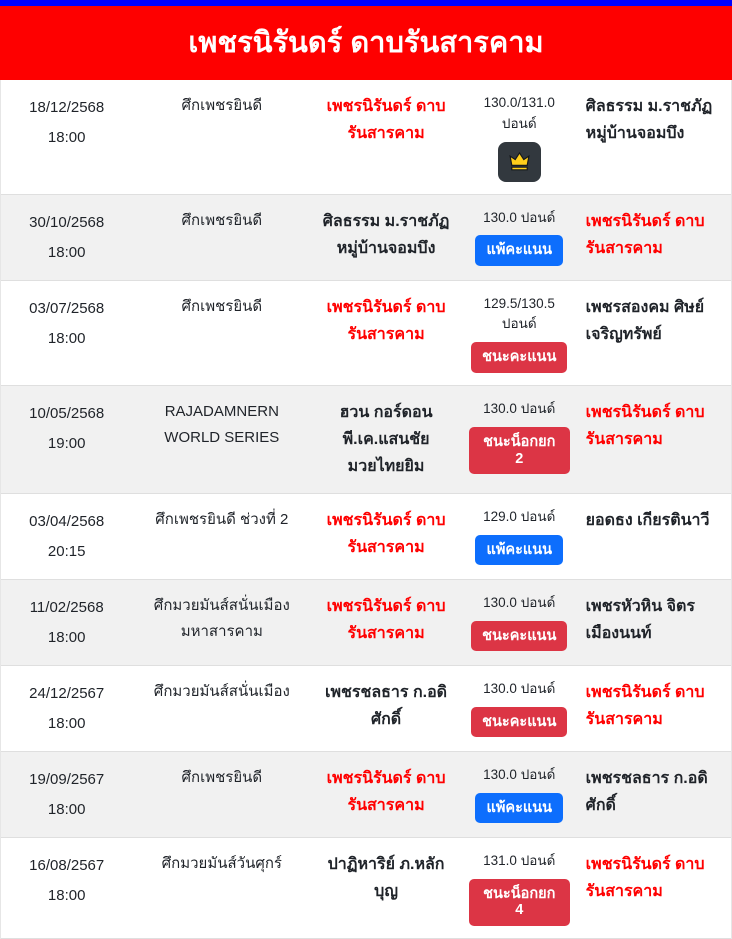 This screenshot has width=732, height=939. I want to click on fight-date: 30/10/2568, so click(67, 222).